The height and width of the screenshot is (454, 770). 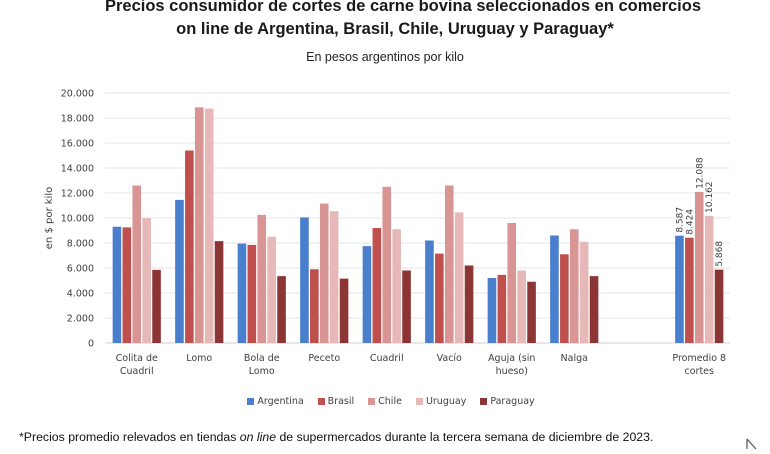 I want to click on y-axis-label: en $ por kilo, so click(x=49, y=218).